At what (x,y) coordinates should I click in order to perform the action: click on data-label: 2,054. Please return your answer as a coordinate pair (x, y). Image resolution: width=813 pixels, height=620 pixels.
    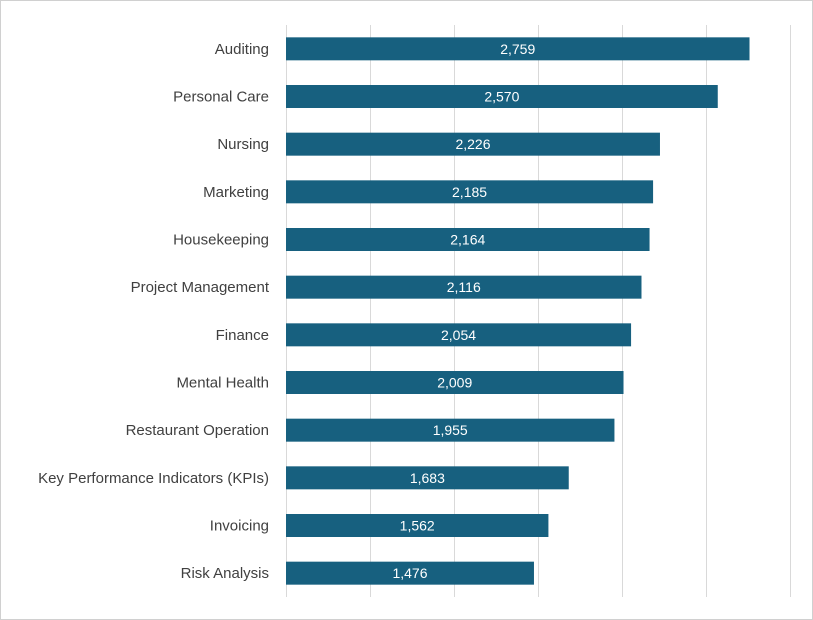
    Looking at the image, I should click on (458, 335).